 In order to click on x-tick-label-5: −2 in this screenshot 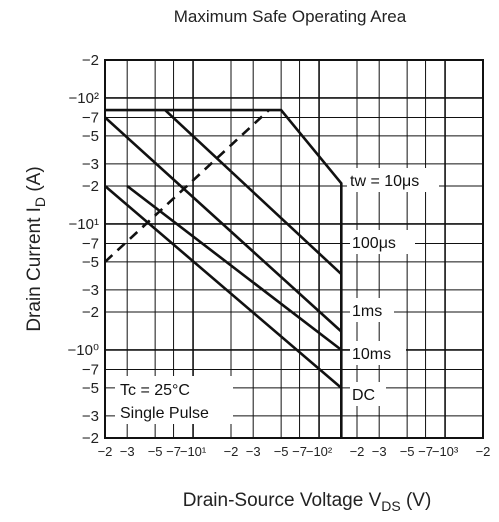, I will do `click(231, 451)`.